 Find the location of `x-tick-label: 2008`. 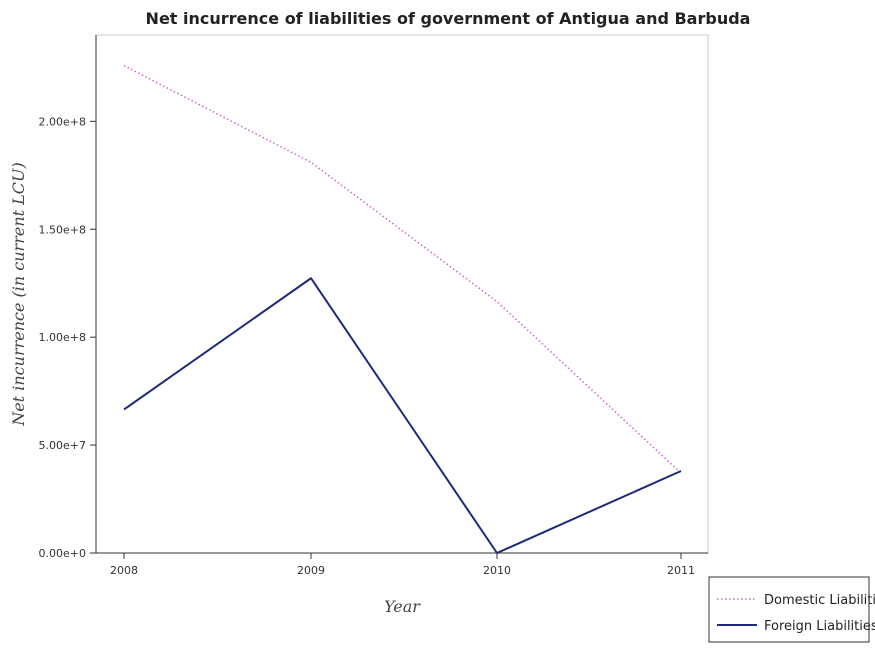

x-tick-label: 2008 is located at coordinates (124, 570).